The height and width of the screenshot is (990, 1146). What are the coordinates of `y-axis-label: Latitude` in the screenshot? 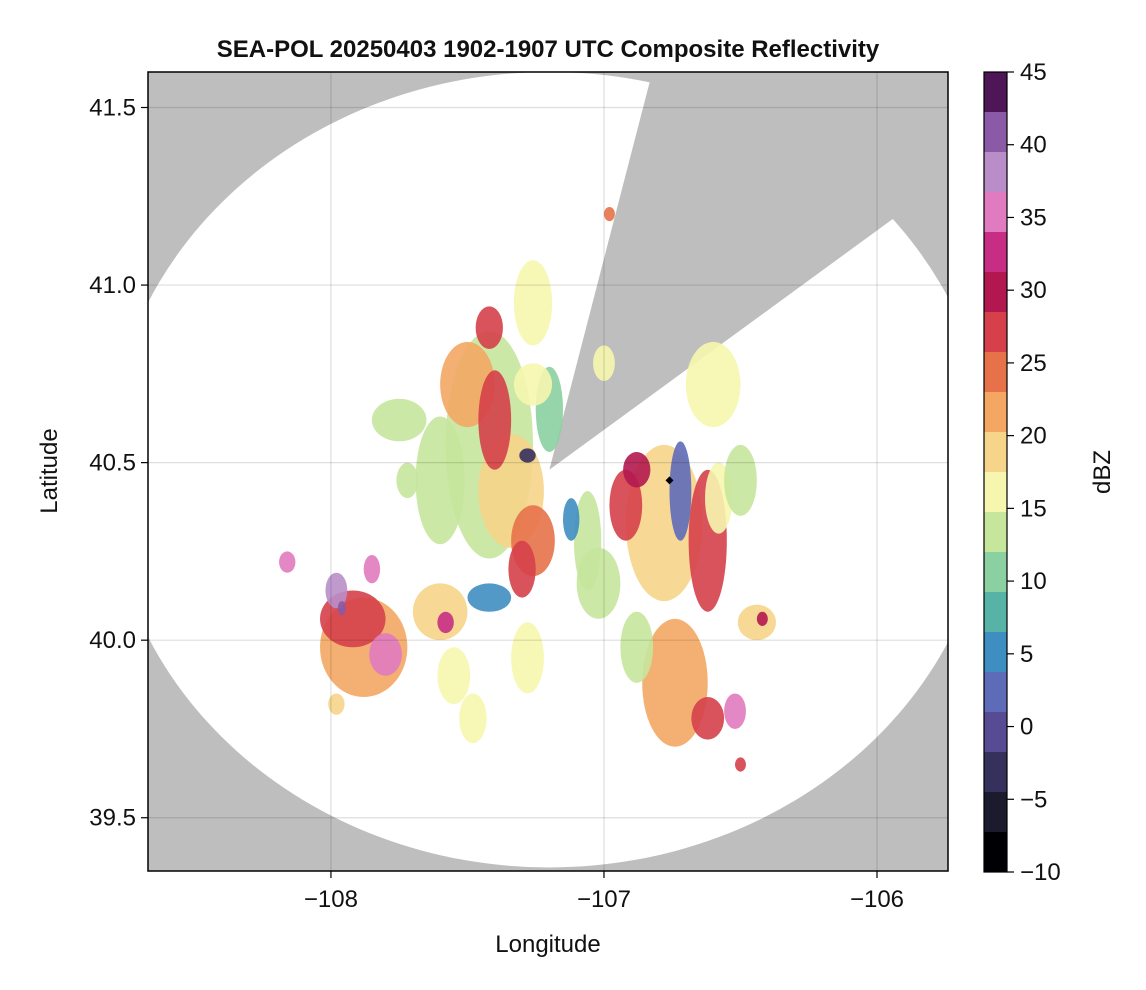 It's located at (49, 470).